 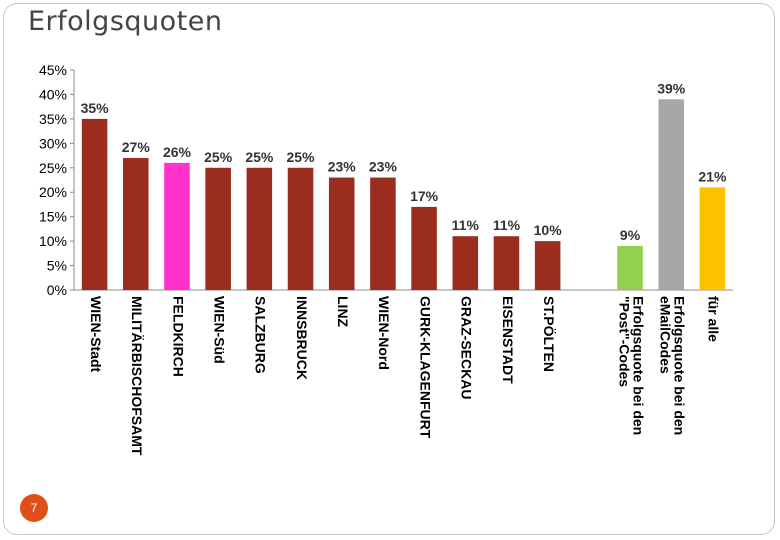 I want to click on data-label: 9%, so click(x=630, y=235).